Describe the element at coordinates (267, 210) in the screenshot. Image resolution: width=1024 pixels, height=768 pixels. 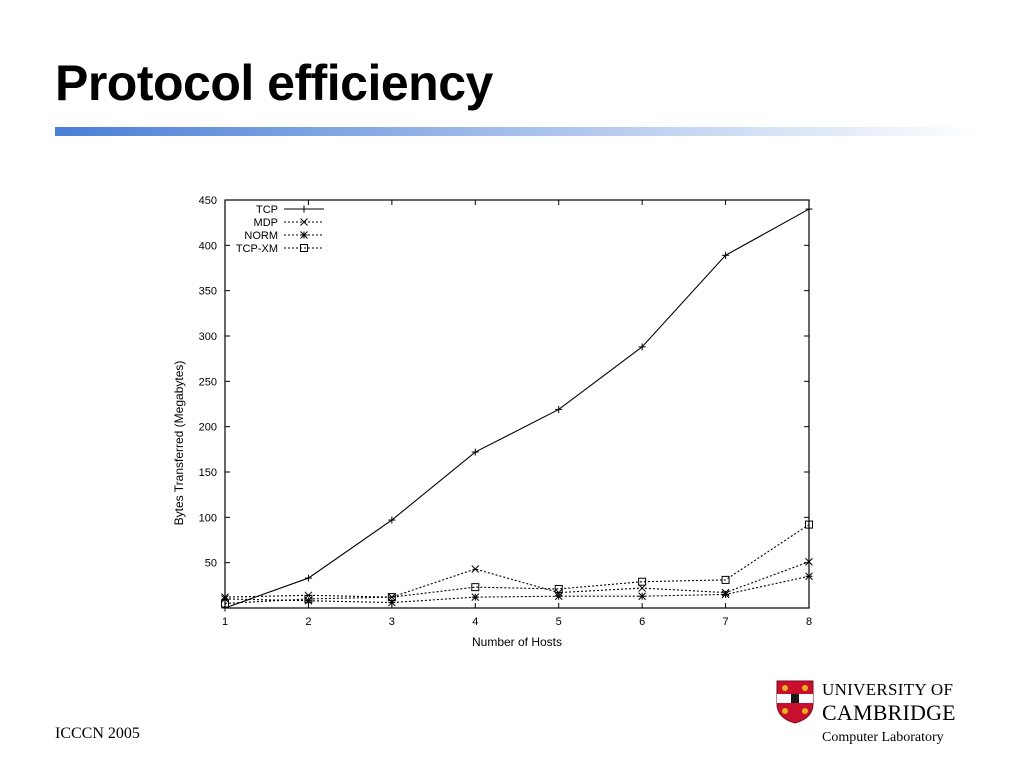
I see `legend-label-tcp: TCP` at that location.